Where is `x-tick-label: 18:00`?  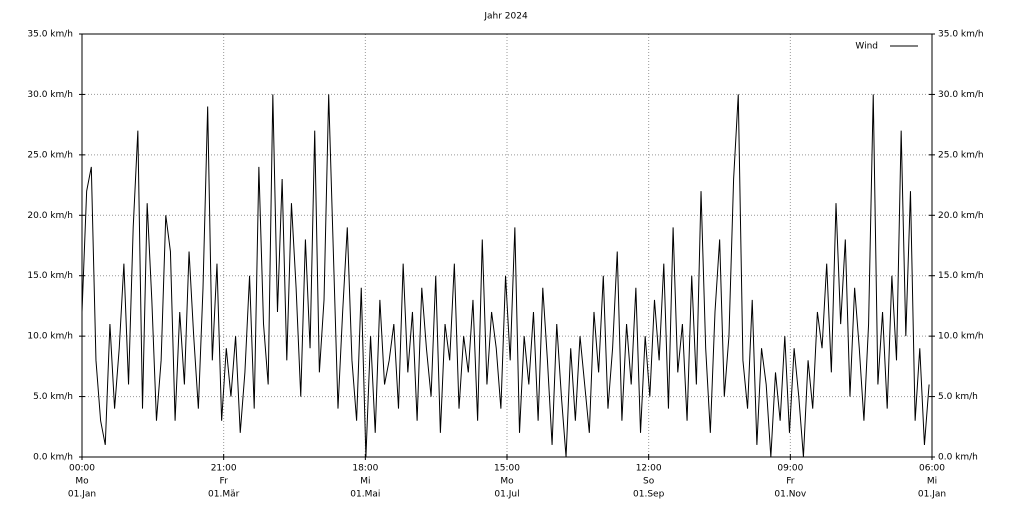
x-tick-label: 18:00 is located at coordinates (365, 469).